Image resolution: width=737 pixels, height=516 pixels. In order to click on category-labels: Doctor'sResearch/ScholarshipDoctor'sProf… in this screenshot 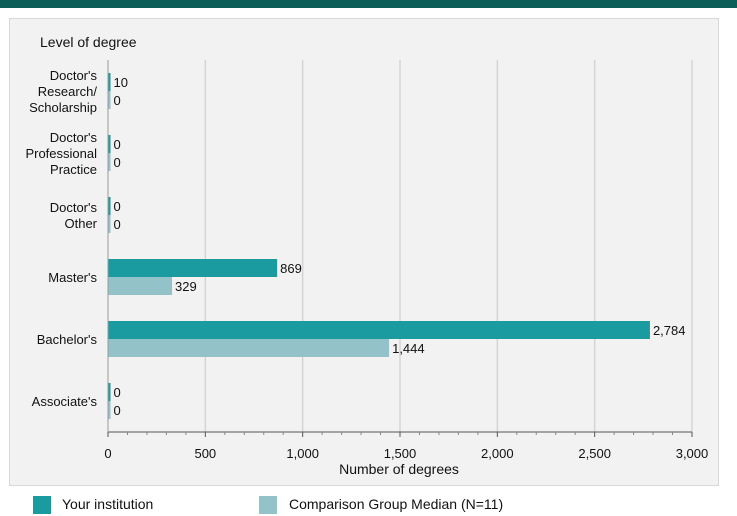, I will do `click(61, 238)`.